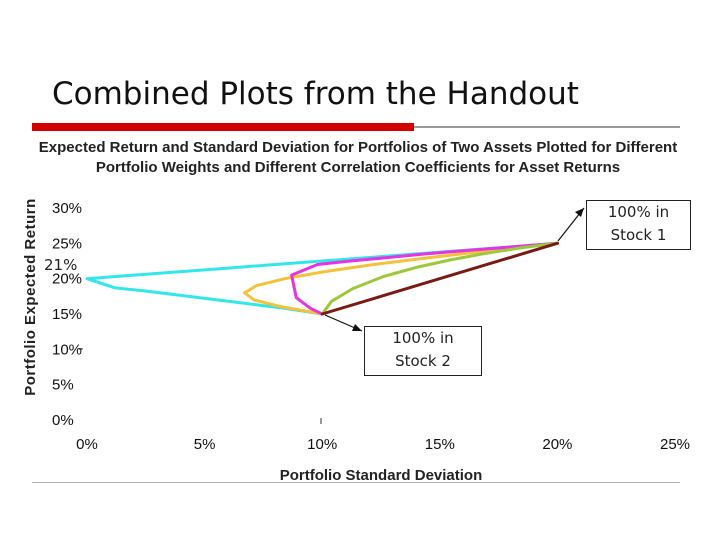 This screenshot has height=540, width=720. I want to click on slide-bottom-line, so click(356, 482).